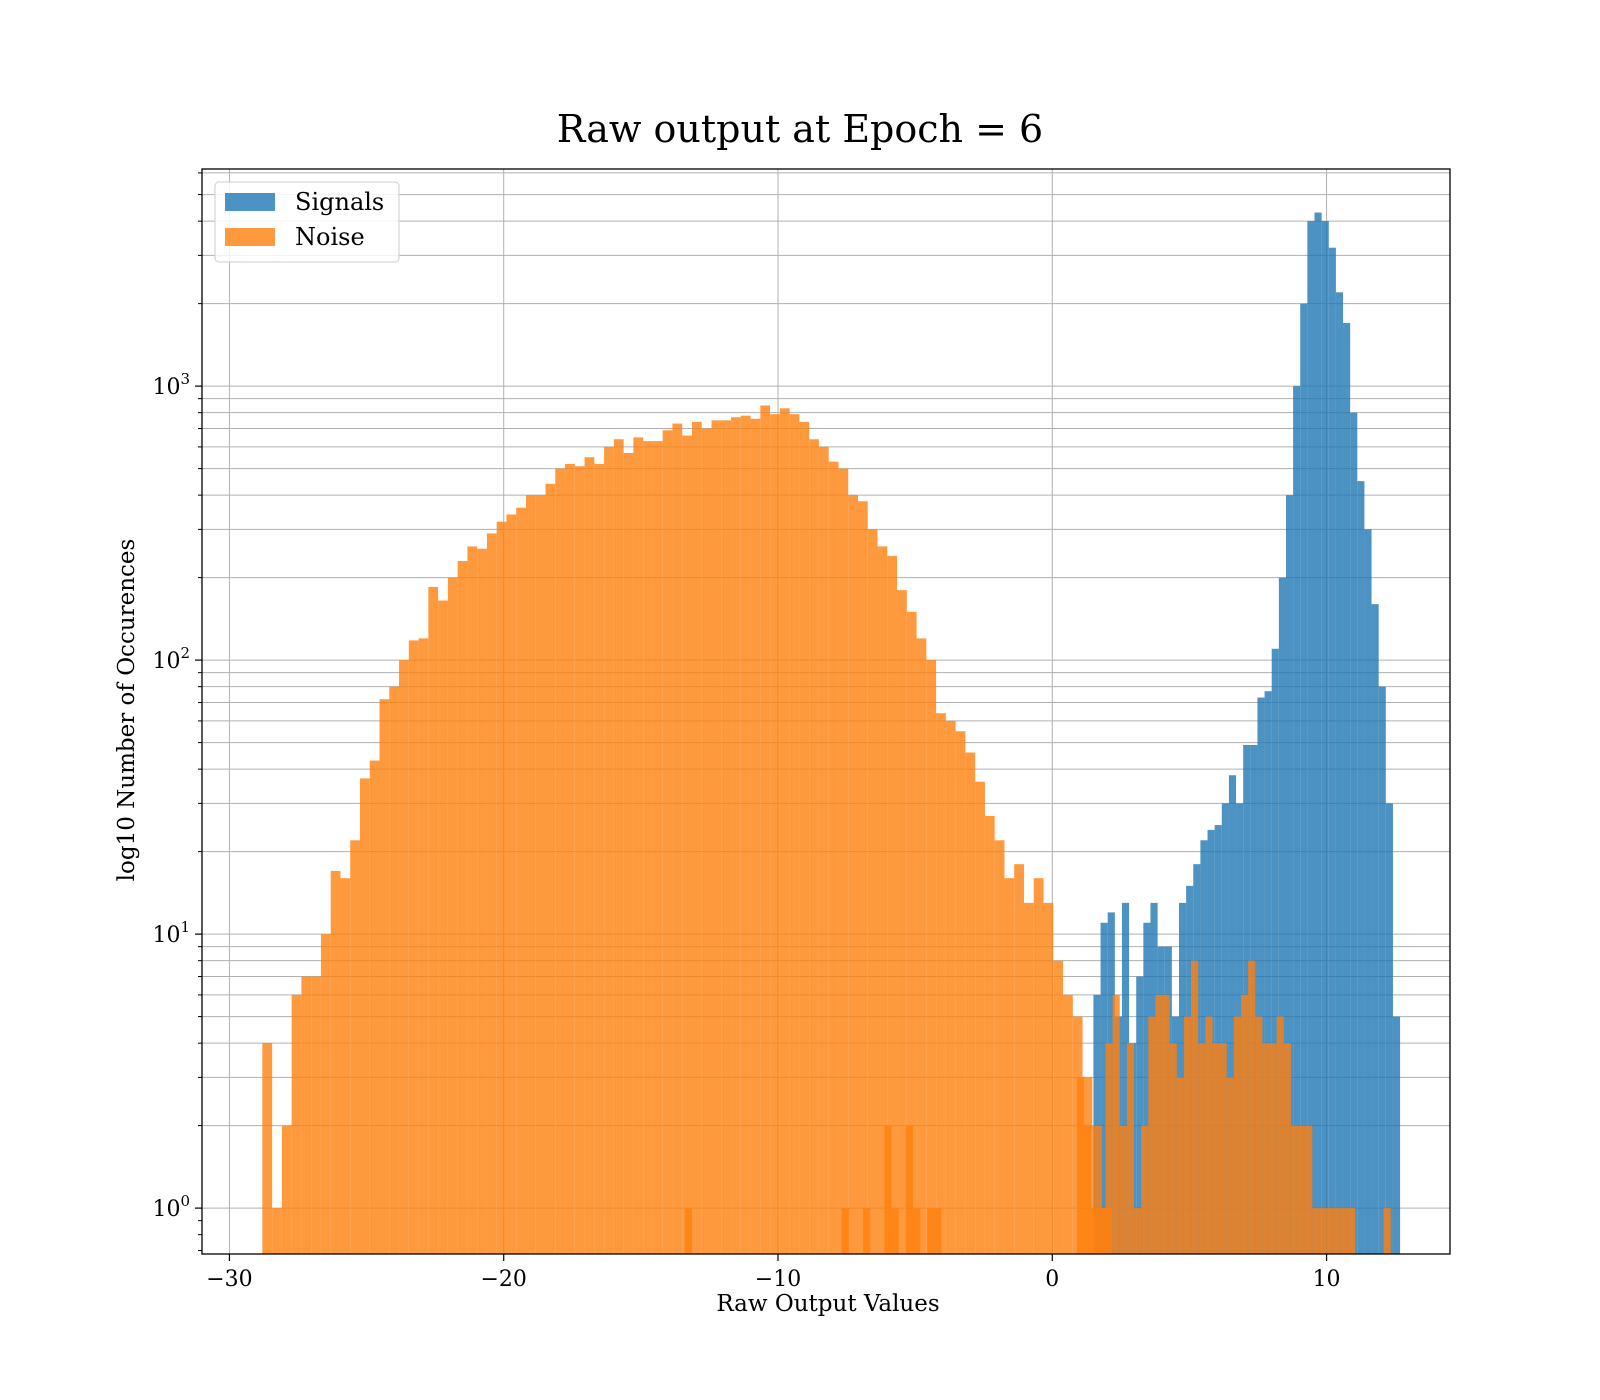 This screenshot has width=1600, height=1400. I want to click on legend-swatch-noise, so click(250, 237).